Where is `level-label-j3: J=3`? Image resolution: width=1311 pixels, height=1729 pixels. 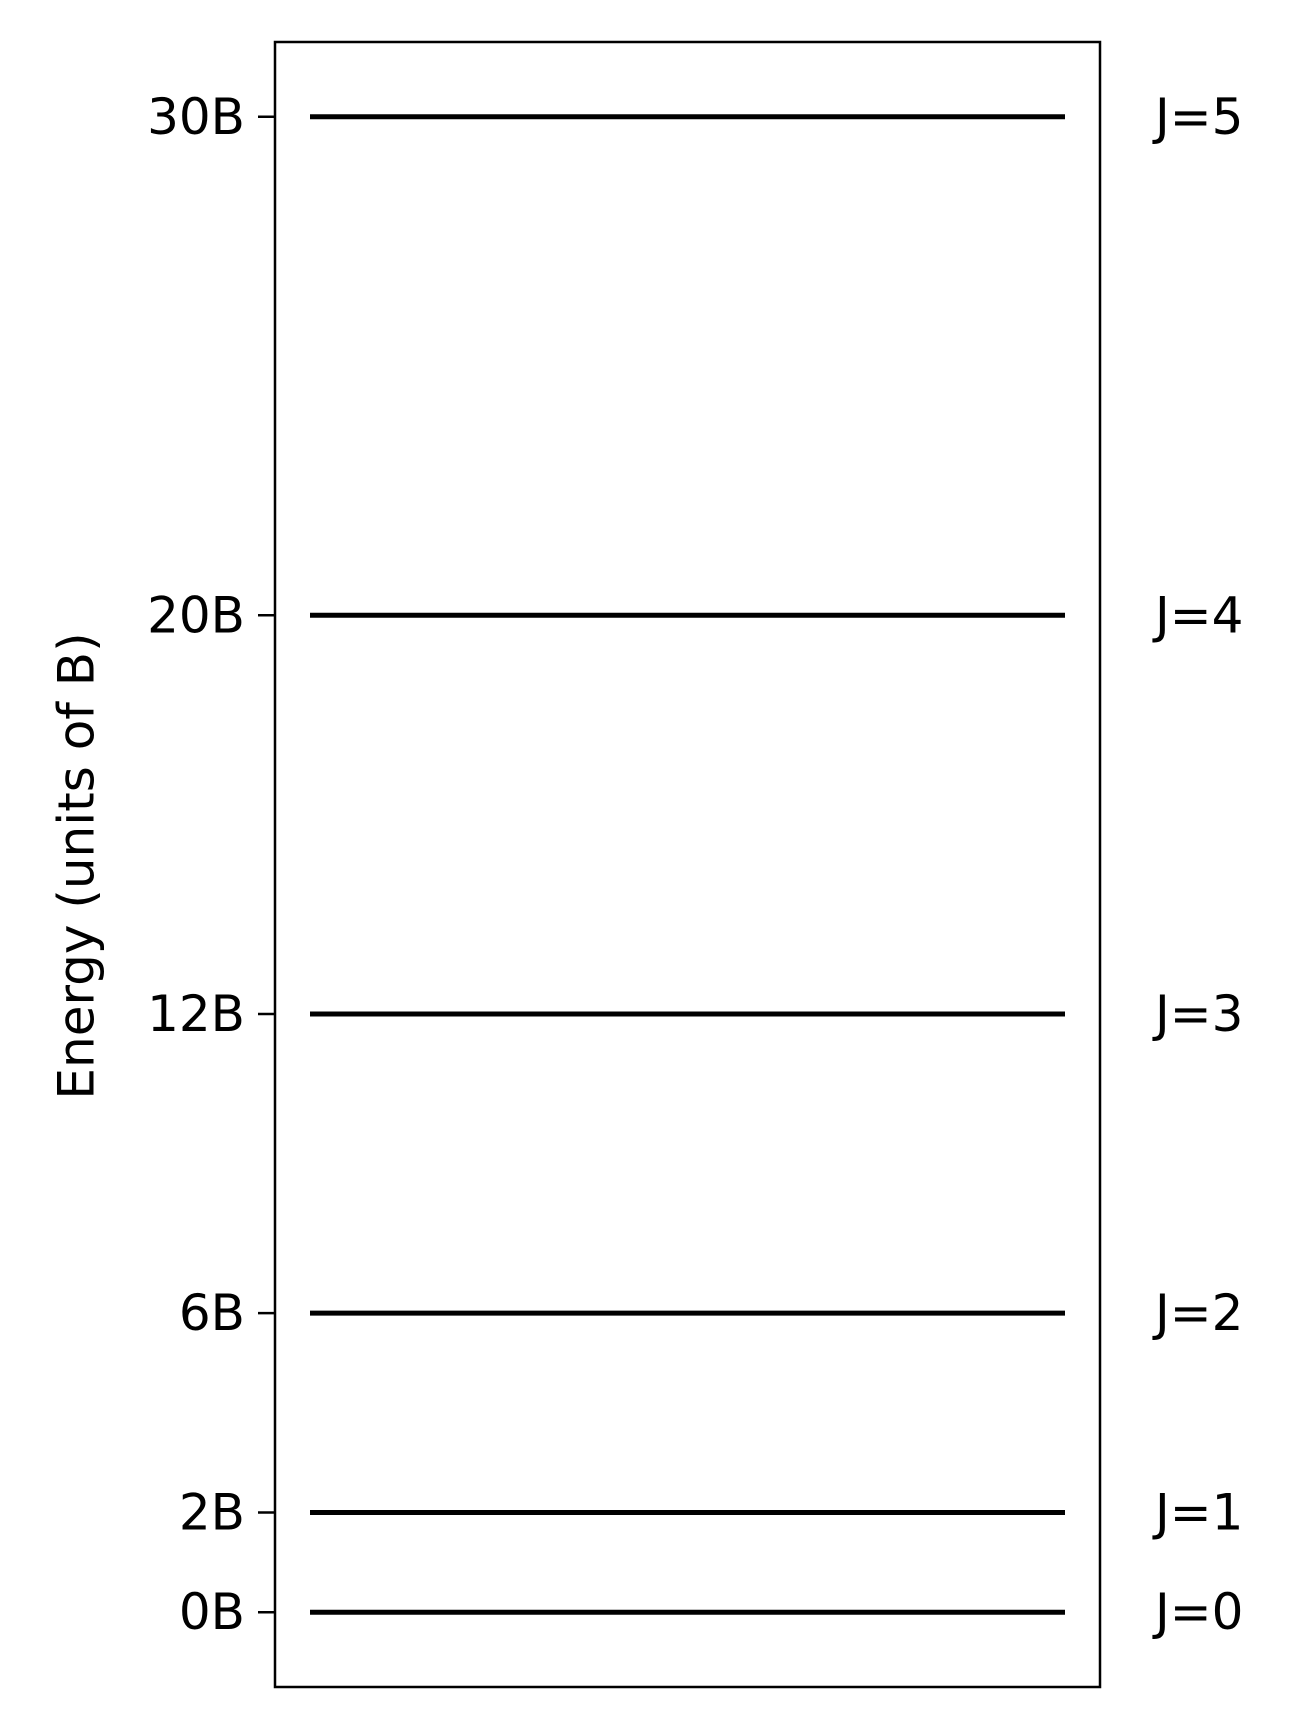
level-label-j3: J=3 is located at coordinates (1197, 1014).